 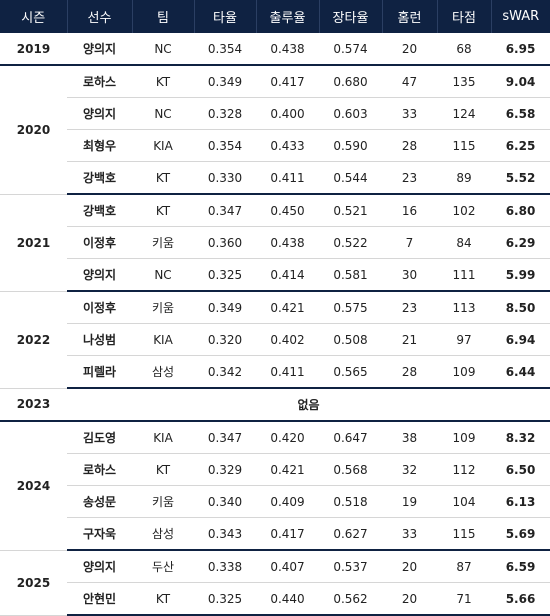 I want to click on rbi-cell: 102, so click(x=464, y=210).